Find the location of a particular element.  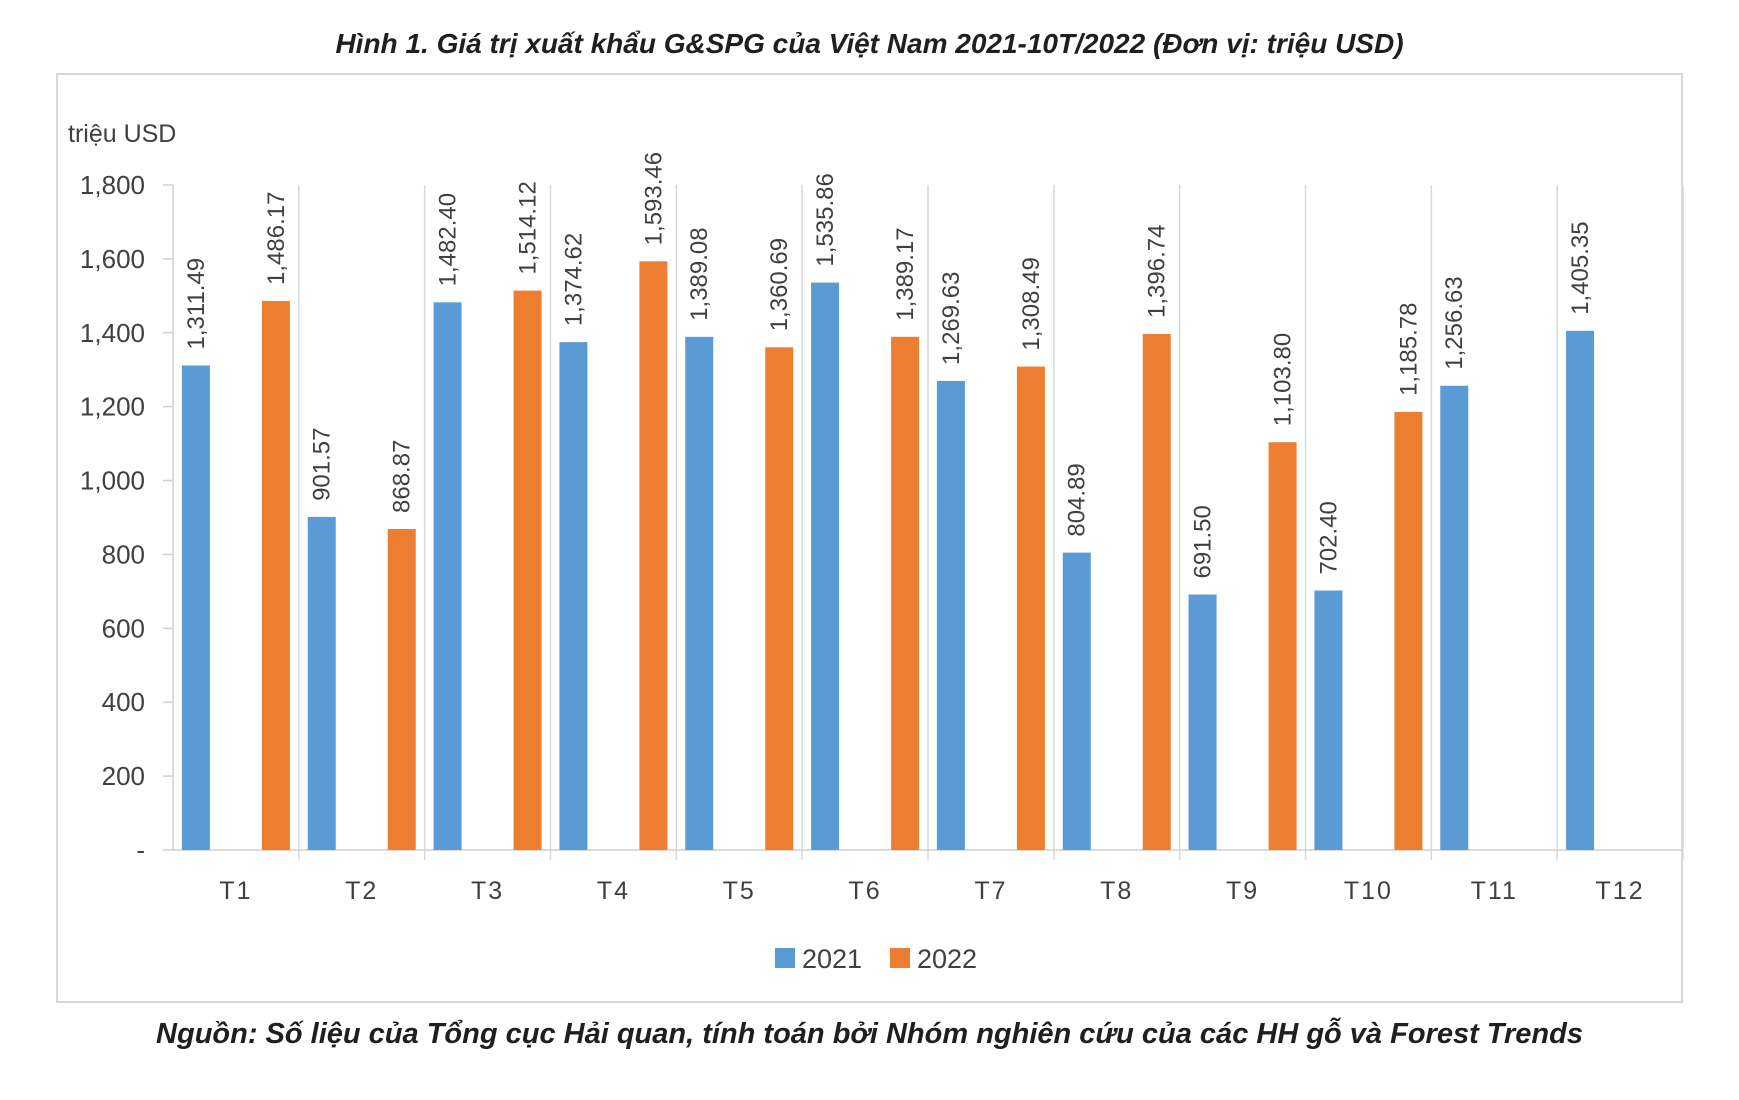

data-label: 1,389.17 is located at coordinates (905, 273).